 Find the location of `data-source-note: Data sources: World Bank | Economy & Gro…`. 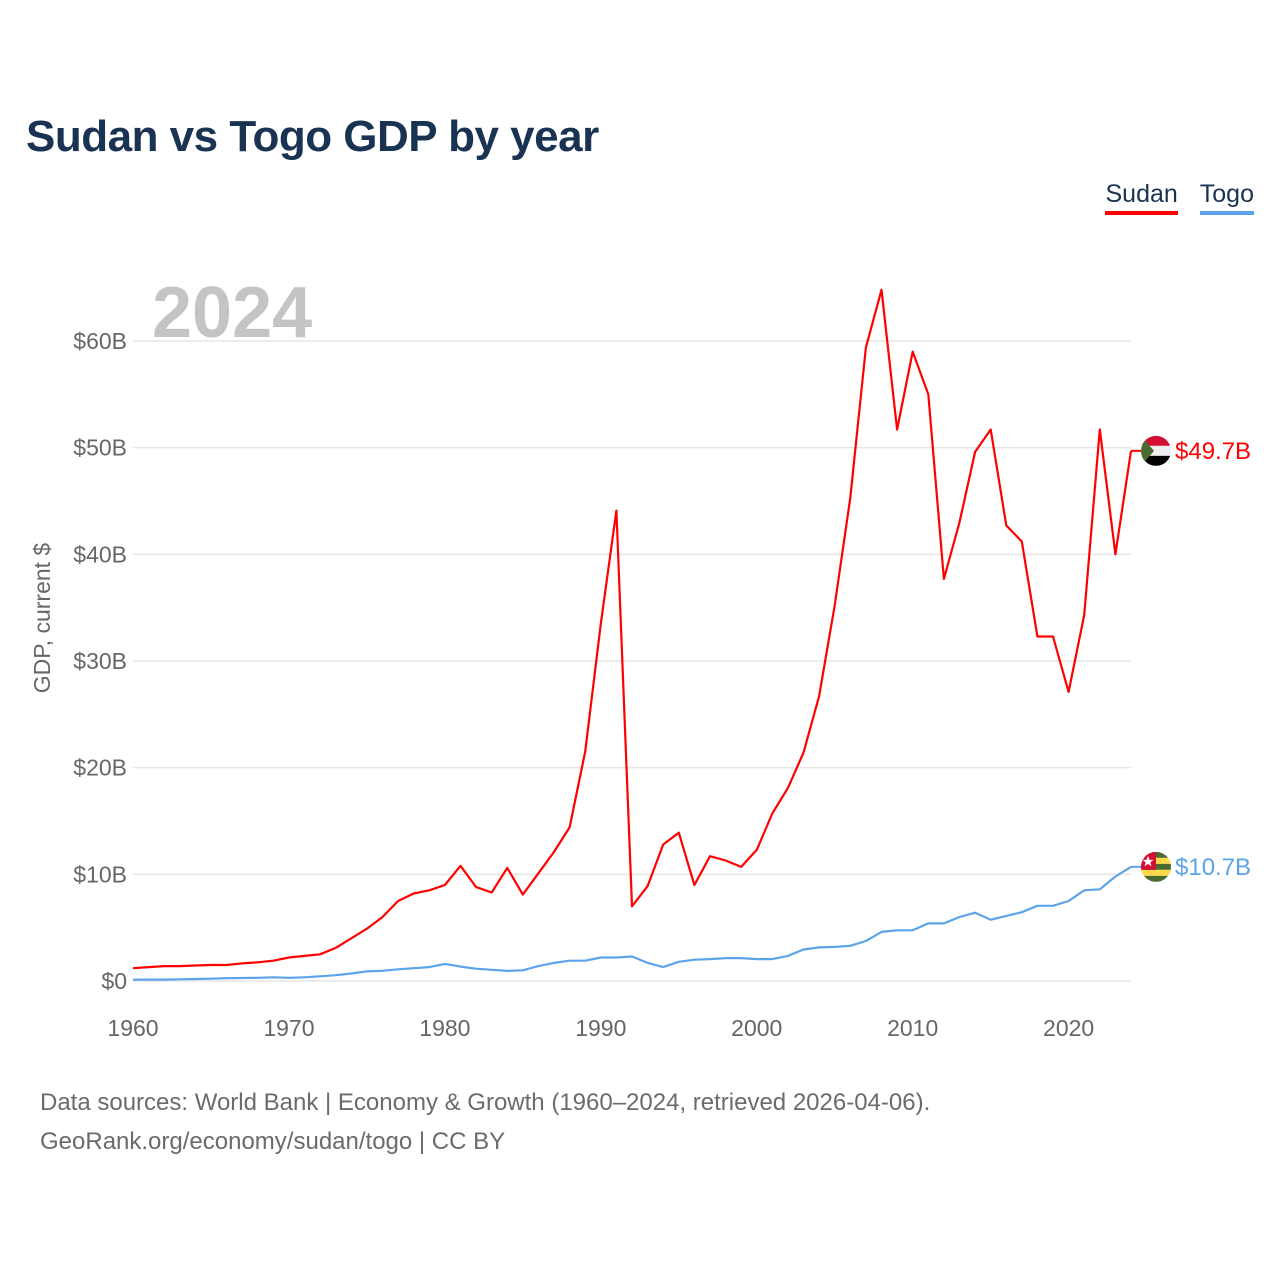

data-source-note: Data sources: World Bank | Economy & Gro… is located at coordinates (485, 1102).